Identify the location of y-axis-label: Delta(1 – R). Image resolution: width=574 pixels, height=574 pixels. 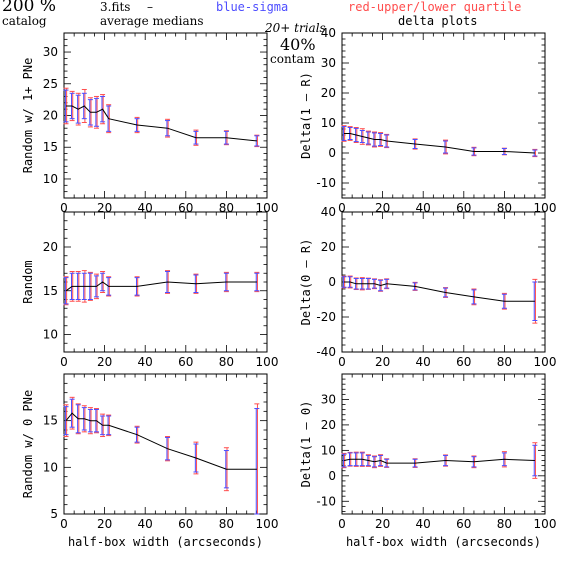
(306, 115).